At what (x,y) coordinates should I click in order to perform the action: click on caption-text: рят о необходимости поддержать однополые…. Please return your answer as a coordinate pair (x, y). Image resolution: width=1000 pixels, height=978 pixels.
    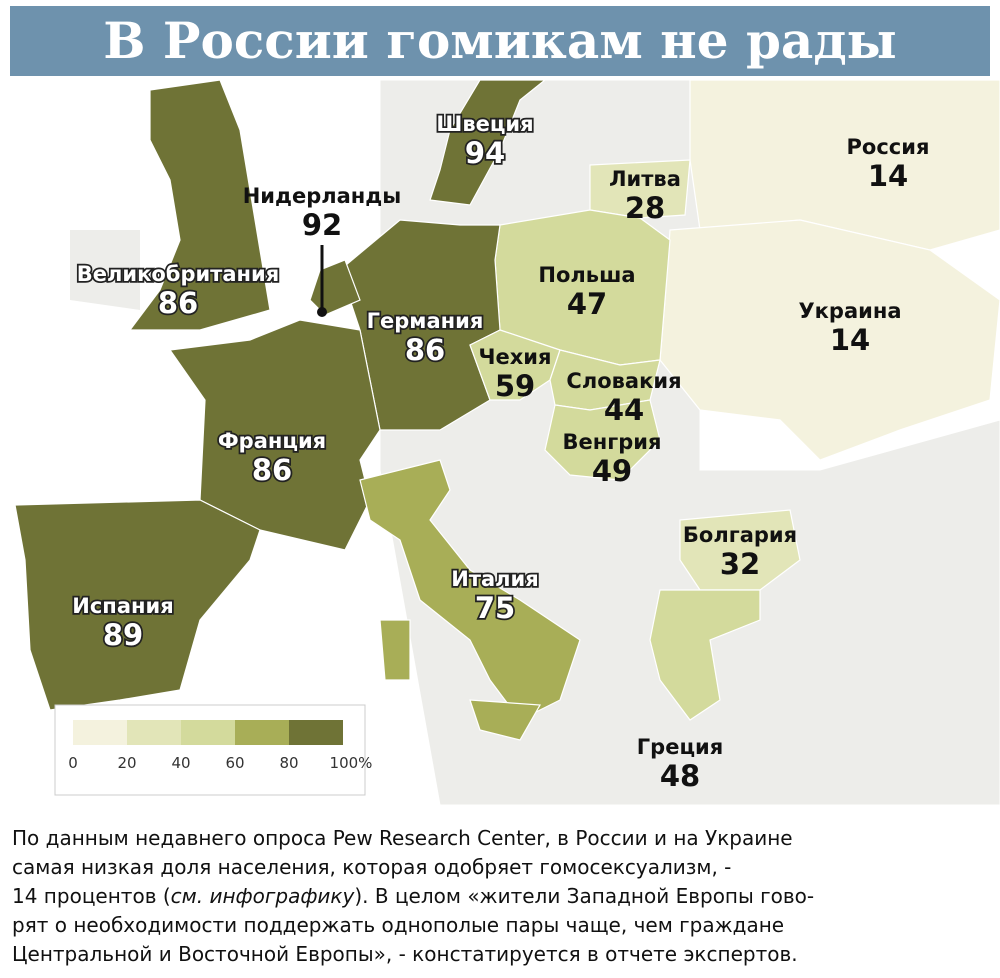
    Looking at the image, I should click on (398, 925).